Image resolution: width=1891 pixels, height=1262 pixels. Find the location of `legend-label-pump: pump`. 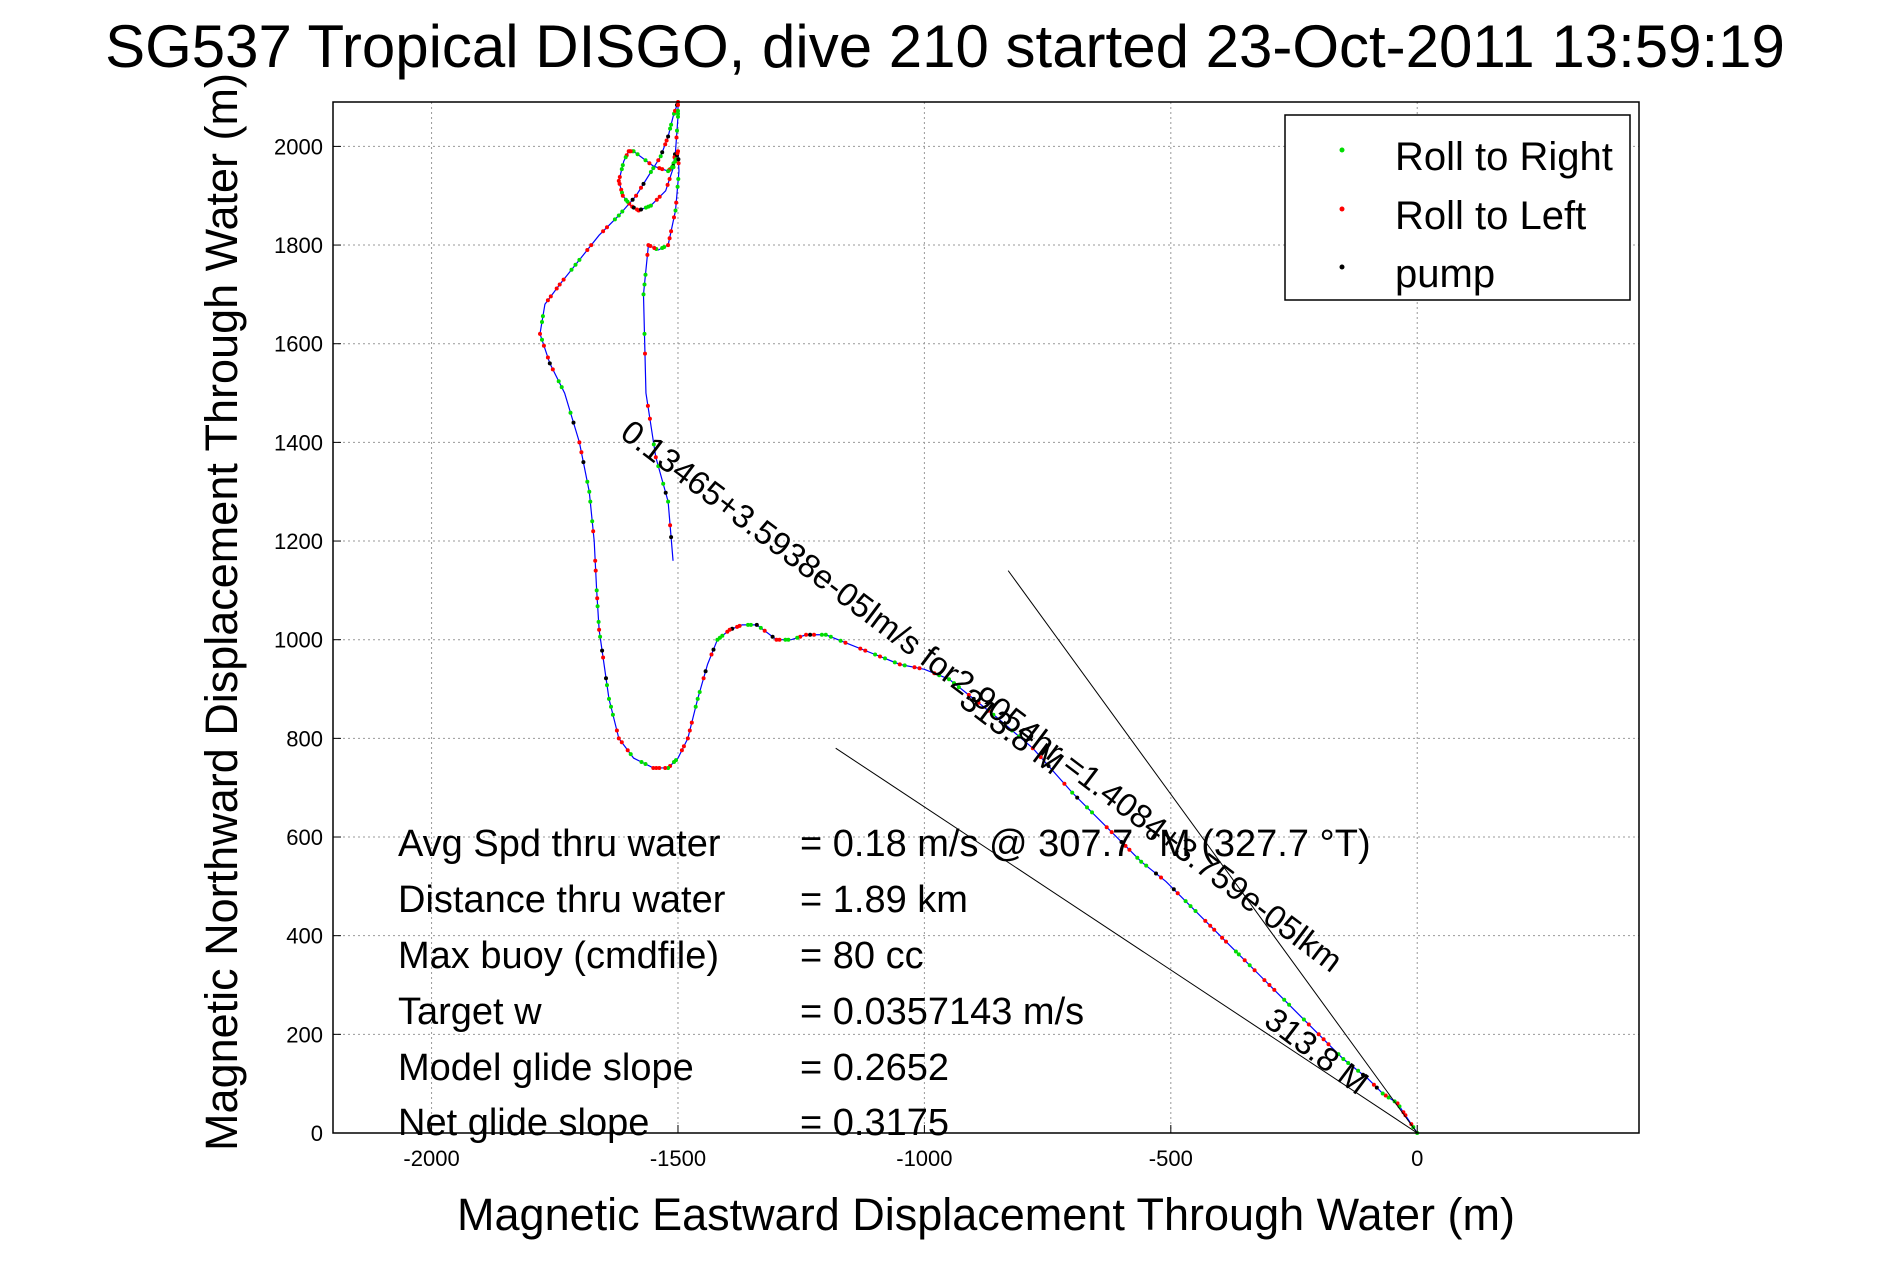

legend-label-pump: pump is located at coordinates (1445, 274).